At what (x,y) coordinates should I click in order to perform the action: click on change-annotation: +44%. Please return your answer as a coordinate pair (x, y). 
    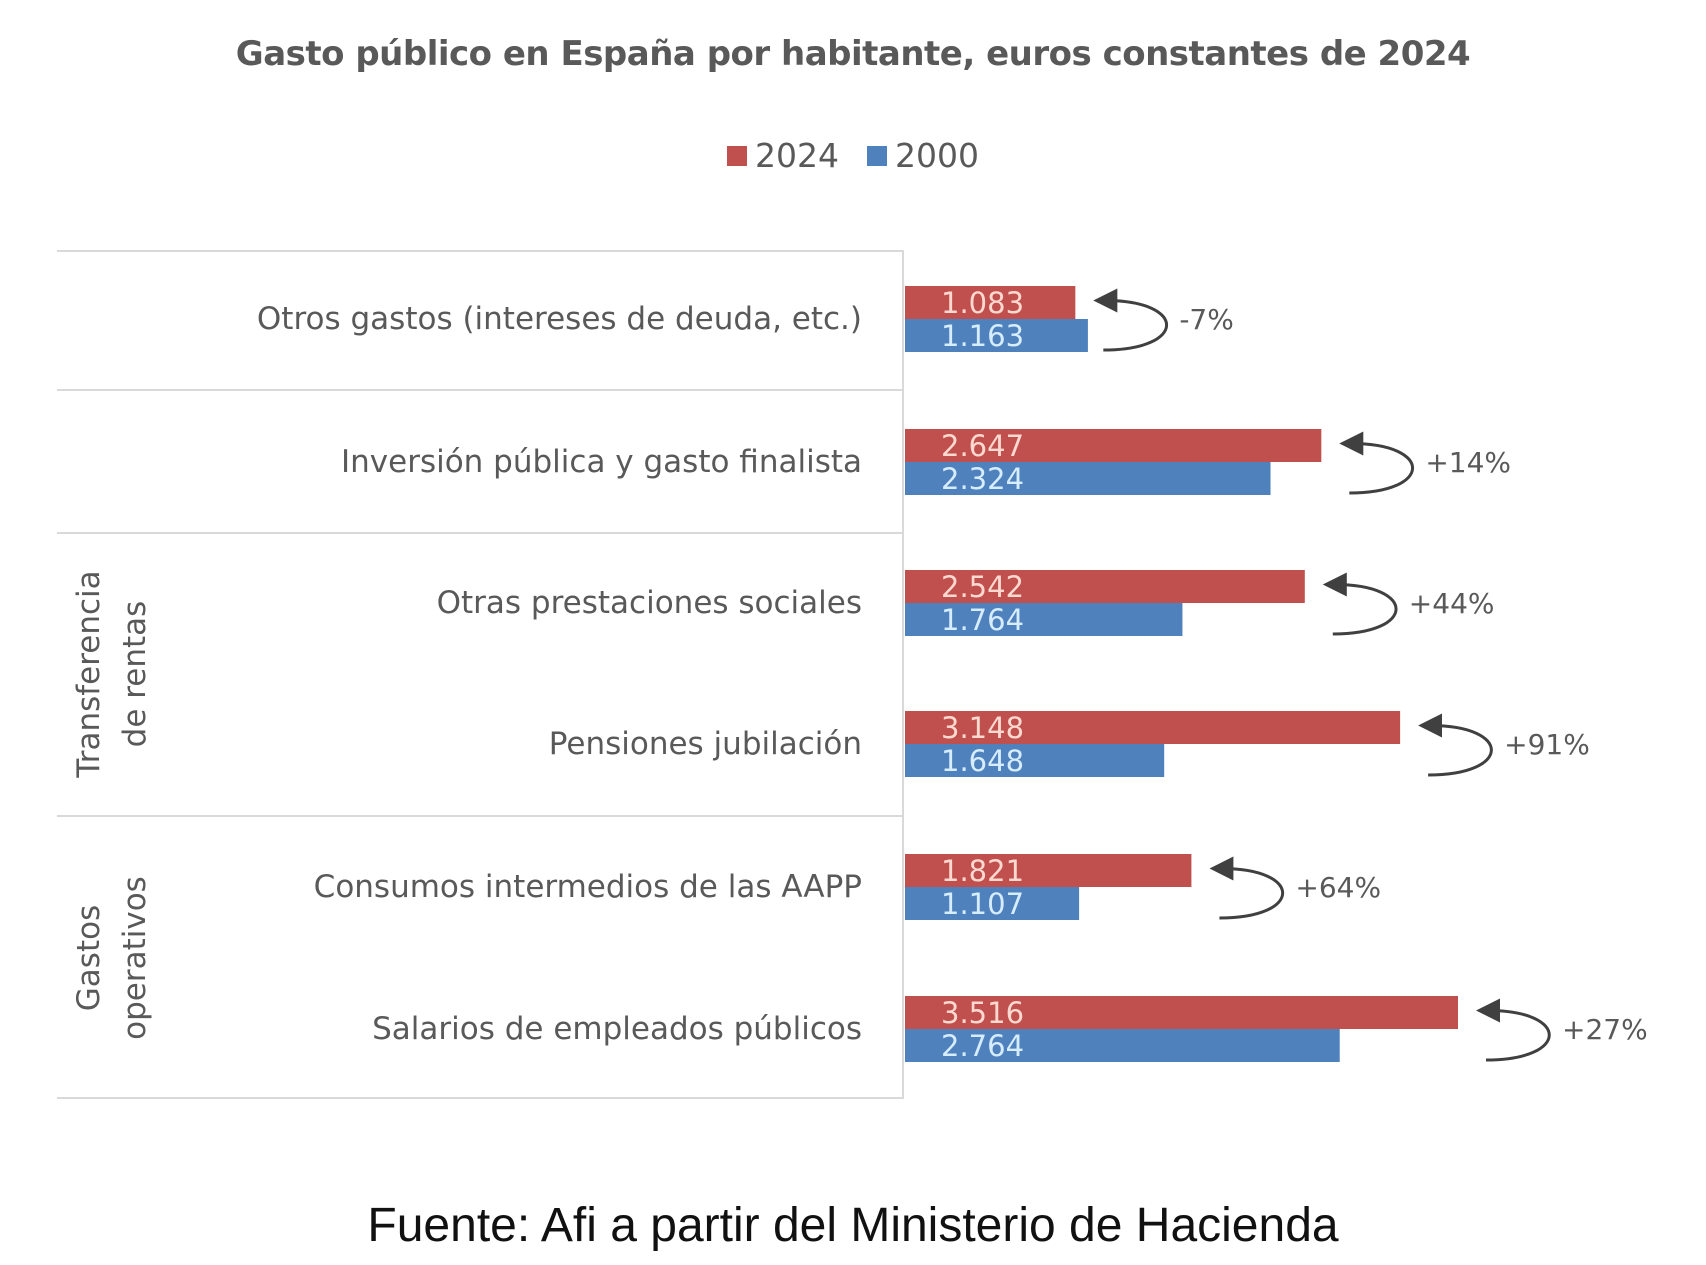
    Looking at the image, I should click on (1452, 603).